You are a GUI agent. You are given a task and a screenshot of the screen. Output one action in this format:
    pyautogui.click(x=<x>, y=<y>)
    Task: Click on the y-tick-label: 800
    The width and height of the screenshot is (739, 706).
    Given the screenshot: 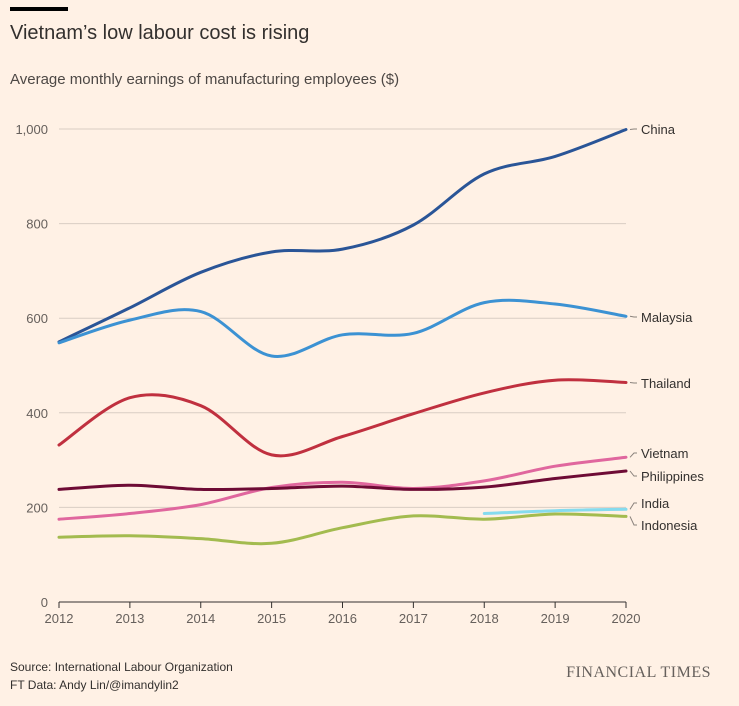 What is the action you would take?
    pyautogui.click(x=37, y=224)
    